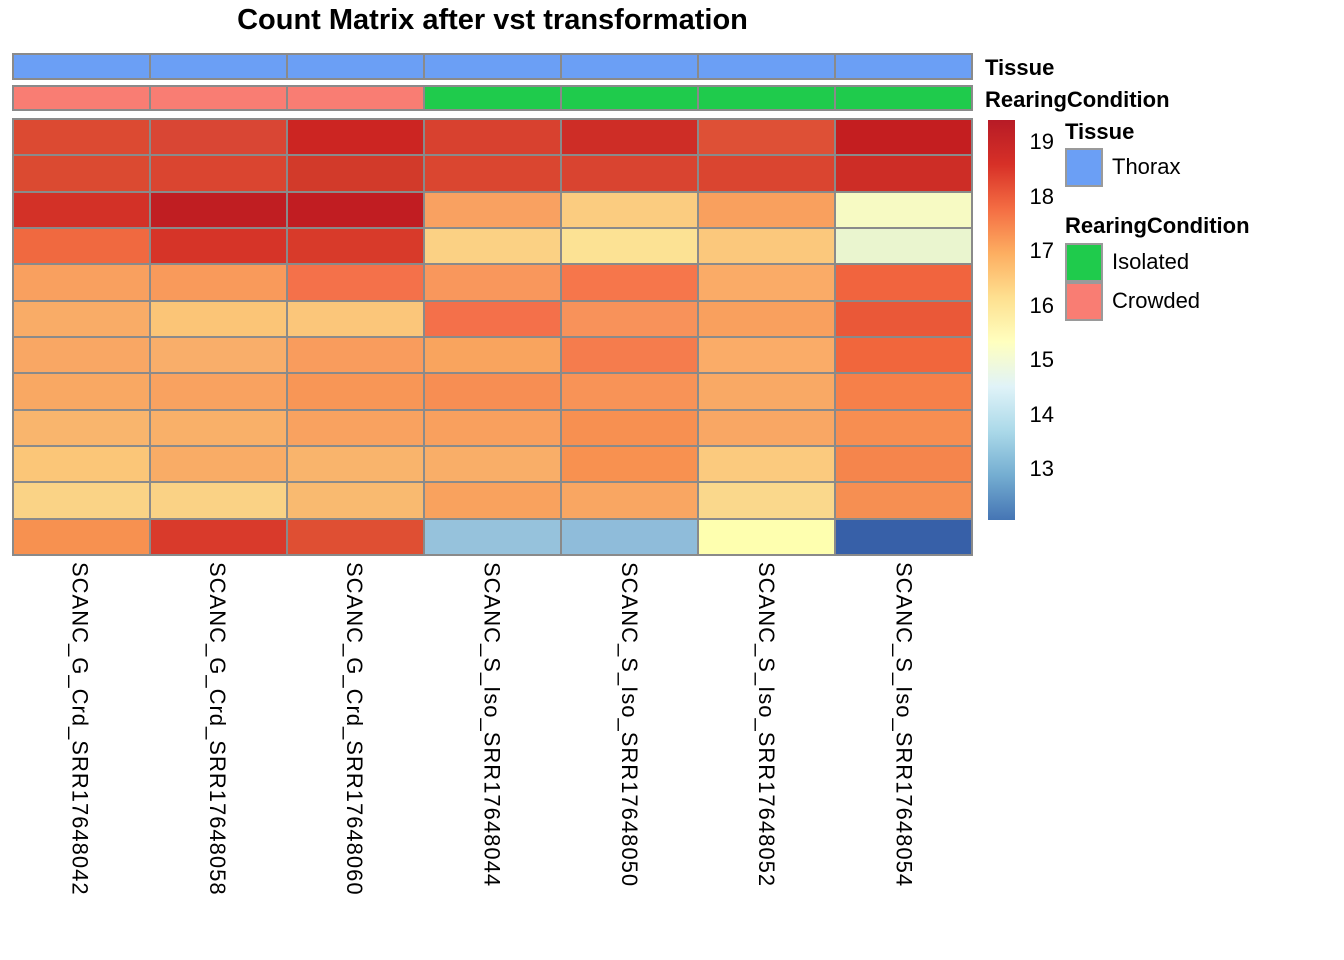  I want to click on colorbar-tick-label: 18, so click(1041, 196).